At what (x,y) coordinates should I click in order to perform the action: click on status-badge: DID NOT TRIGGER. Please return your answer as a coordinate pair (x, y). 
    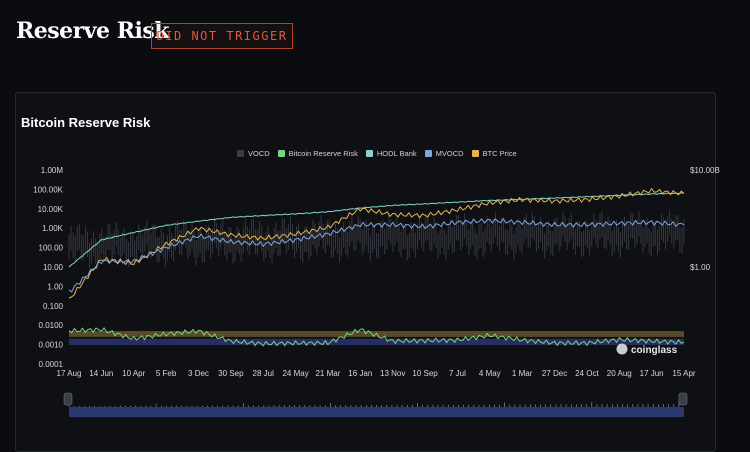
    Looking at the image, I should click on (222, 36).